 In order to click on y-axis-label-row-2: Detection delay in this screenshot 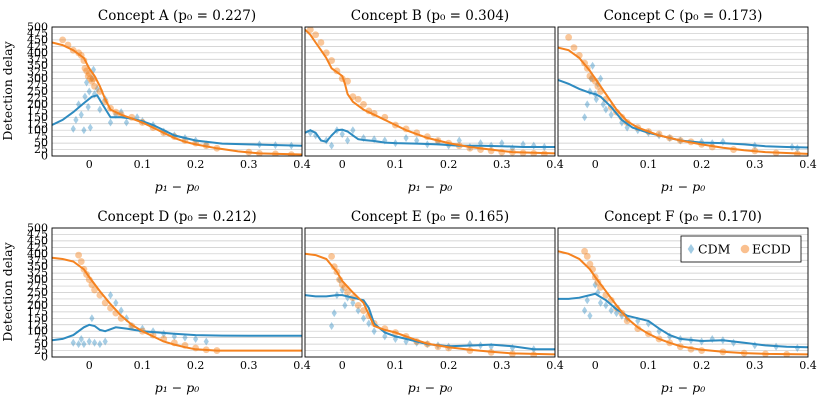, I will do `click(7, 291)`.